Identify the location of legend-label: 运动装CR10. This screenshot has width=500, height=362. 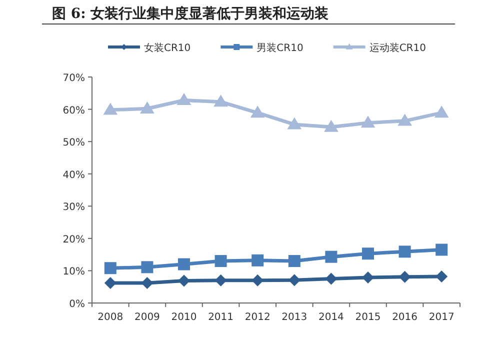
(397, 48).